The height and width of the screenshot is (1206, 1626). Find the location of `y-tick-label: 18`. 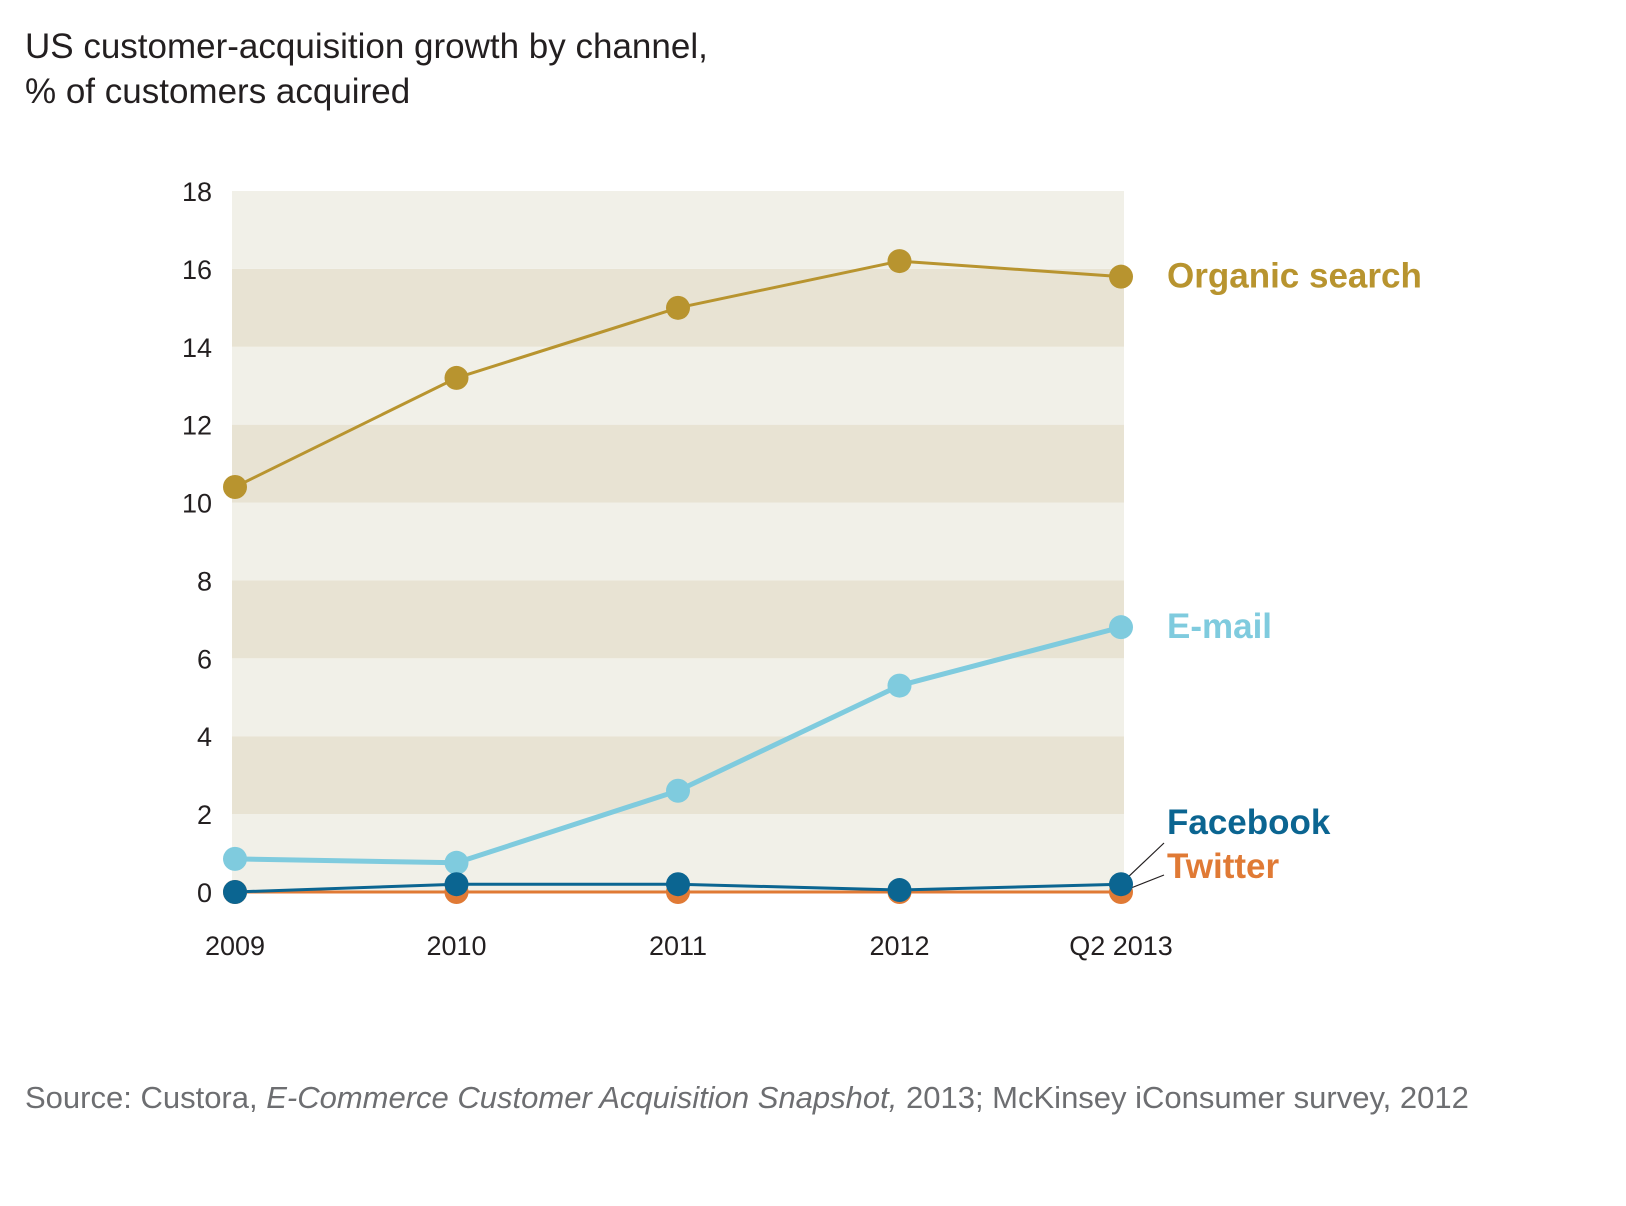

y-tick-label: 18 is located at coordinates (197, 192).